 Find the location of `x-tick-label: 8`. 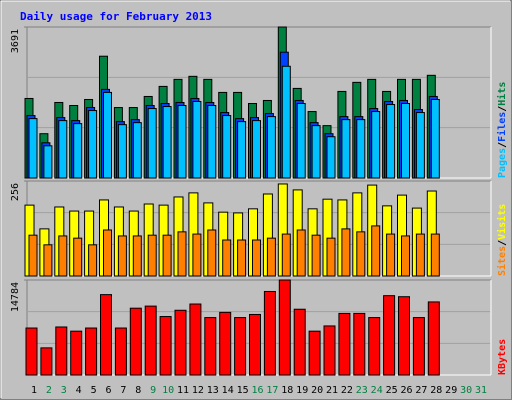

x-tick-label: 8 is located at coordinates (138, 390).